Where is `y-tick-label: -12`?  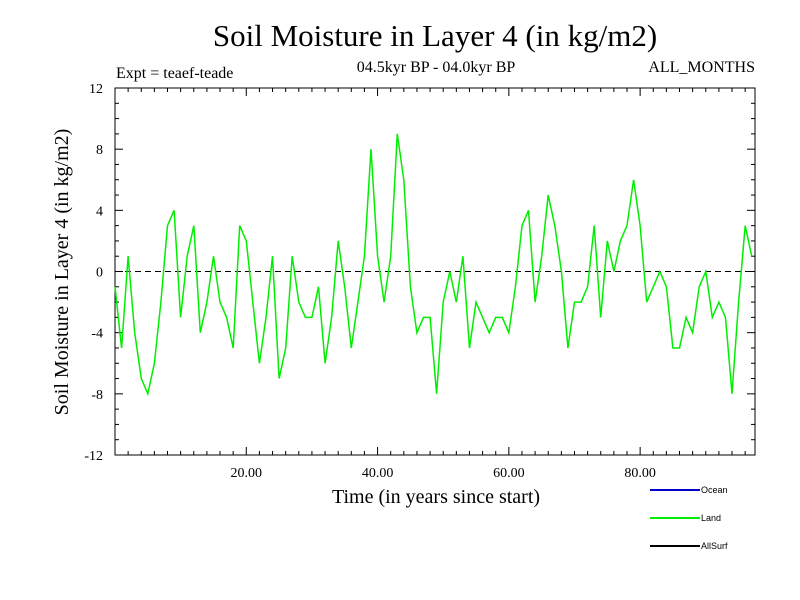 y-tick-label: -12 is located at coordinates (93, 456).